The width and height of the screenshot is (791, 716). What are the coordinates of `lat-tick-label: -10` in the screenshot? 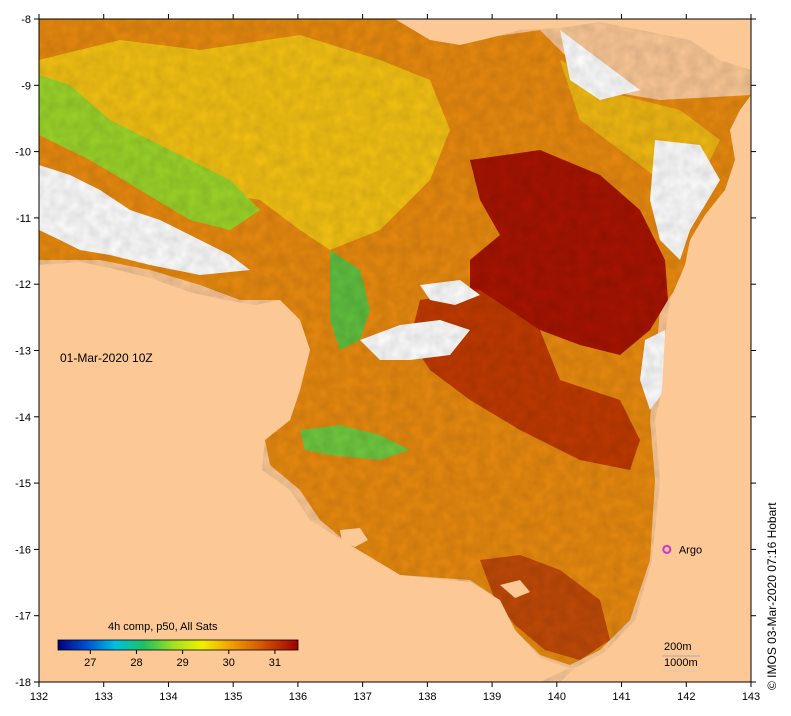 It's located at (23, 153).